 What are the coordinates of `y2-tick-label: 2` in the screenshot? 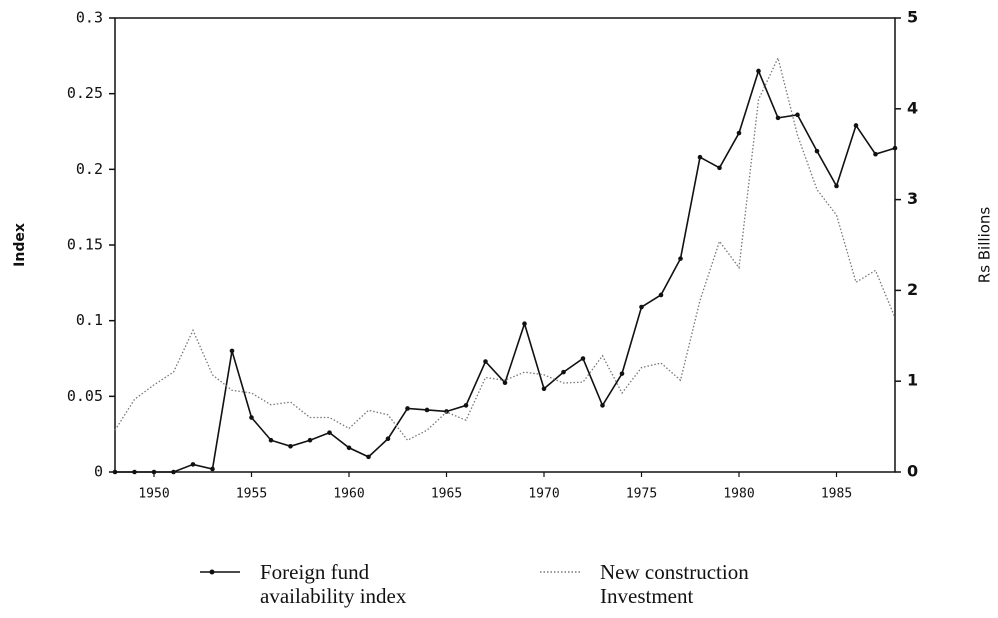 It's located at (912, 289).